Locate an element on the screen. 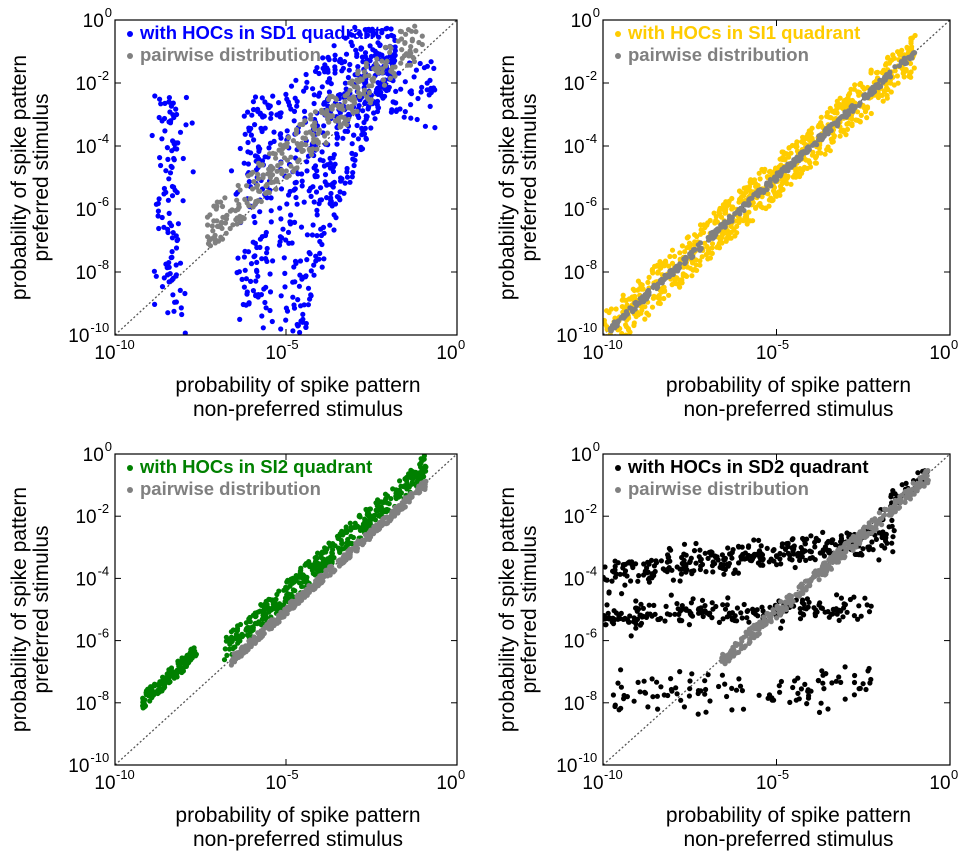 This screenshot has height=855, width=970. x-tick-exponent: 0 is located at coordinates (461, 774).